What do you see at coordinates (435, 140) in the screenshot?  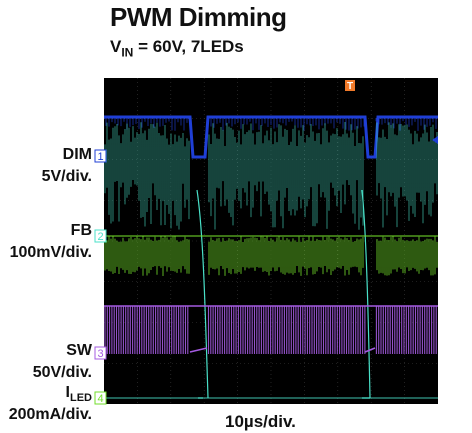 I see `trigger-level-marker` at bounding box center [435, 140].